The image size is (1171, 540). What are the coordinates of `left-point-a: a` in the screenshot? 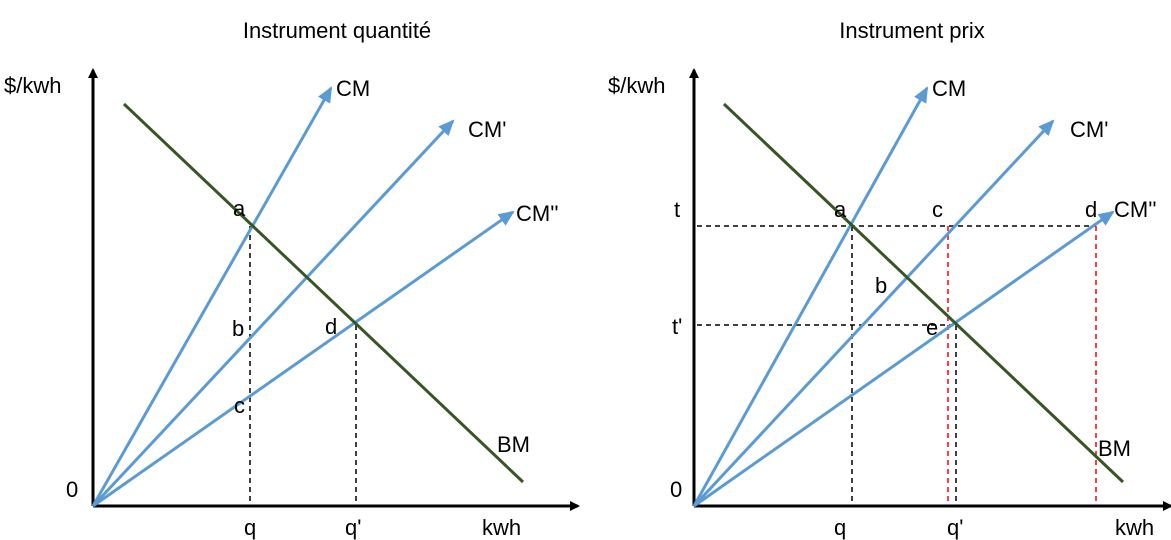 It's located at (239, 208).